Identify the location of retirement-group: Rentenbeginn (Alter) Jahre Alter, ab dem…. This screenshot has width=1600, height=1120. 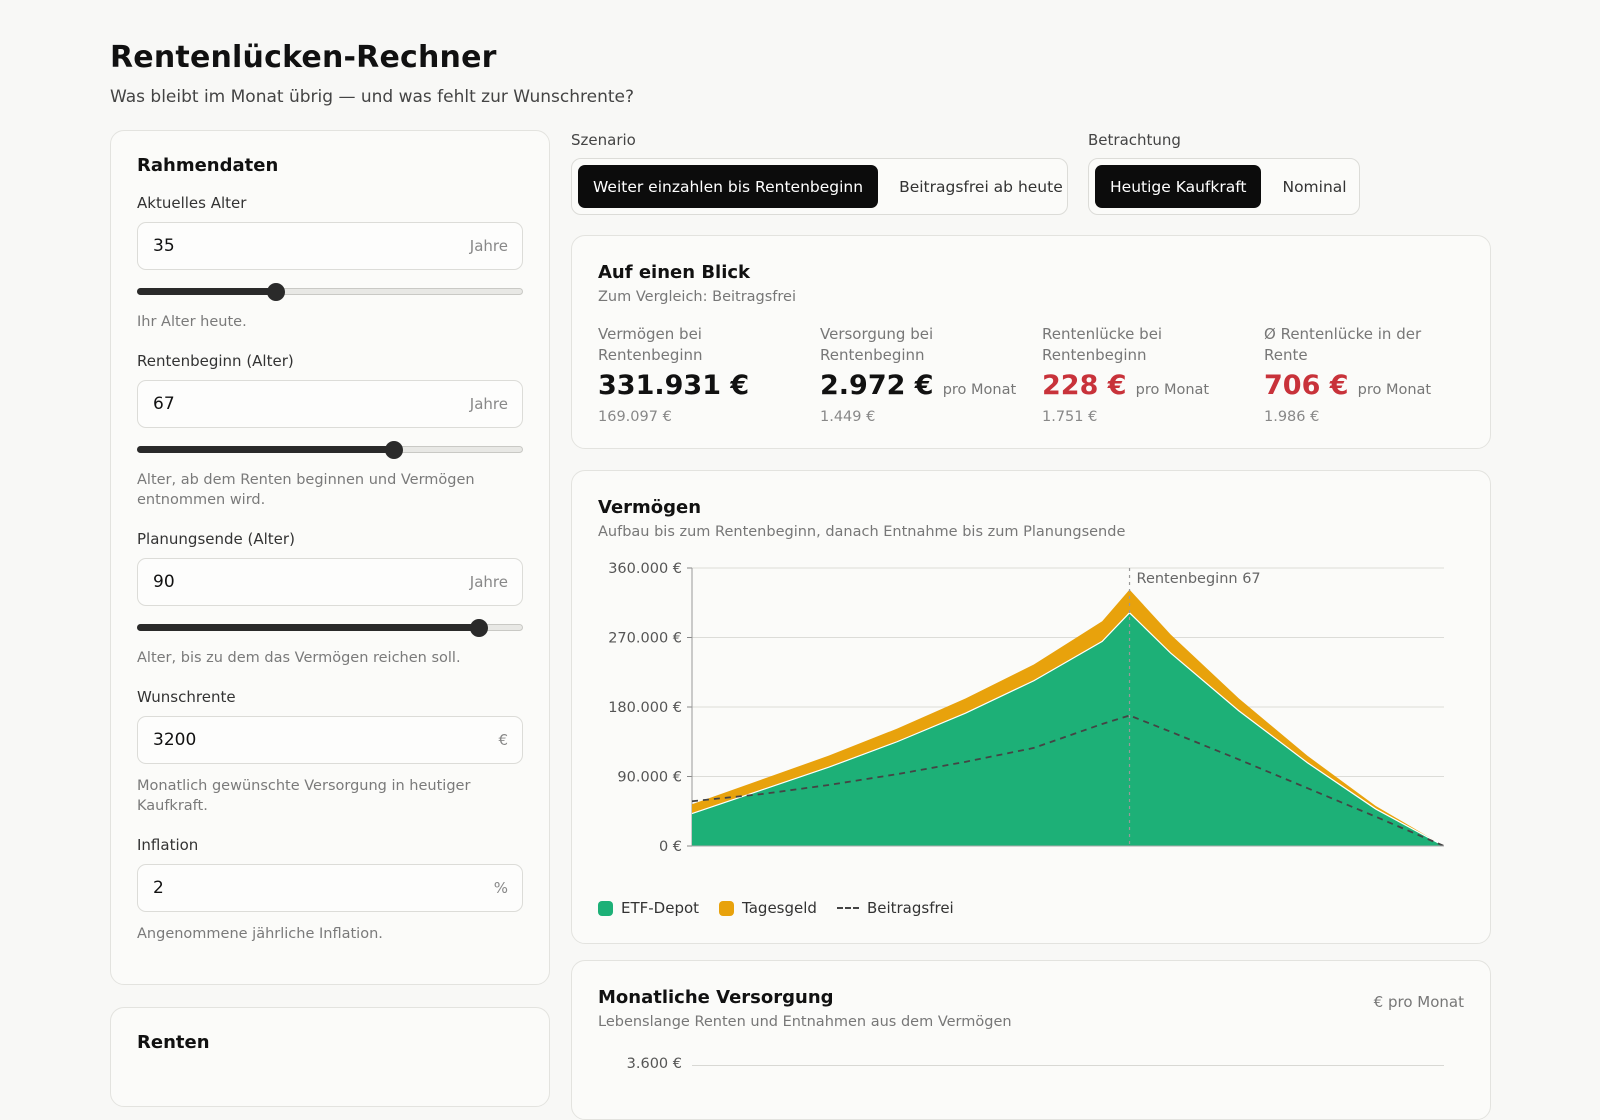
(330, 431).